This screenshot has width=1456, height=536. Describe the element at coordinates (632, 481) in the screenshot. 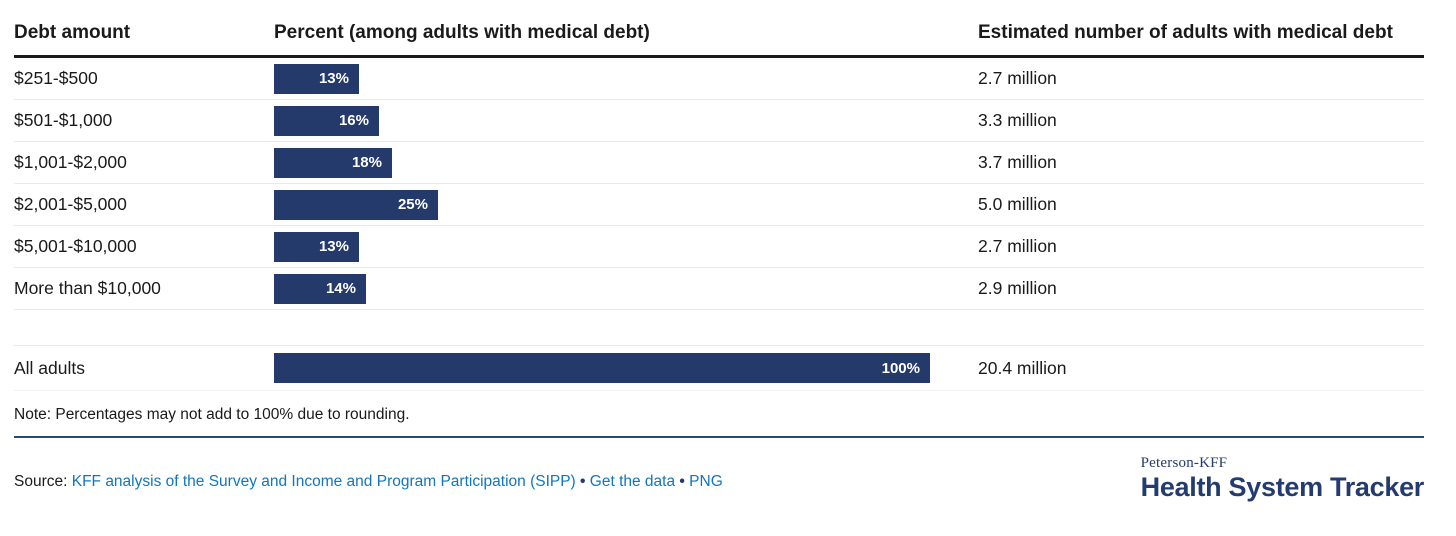

I see `get-the-data-link: Get the data` at that location.